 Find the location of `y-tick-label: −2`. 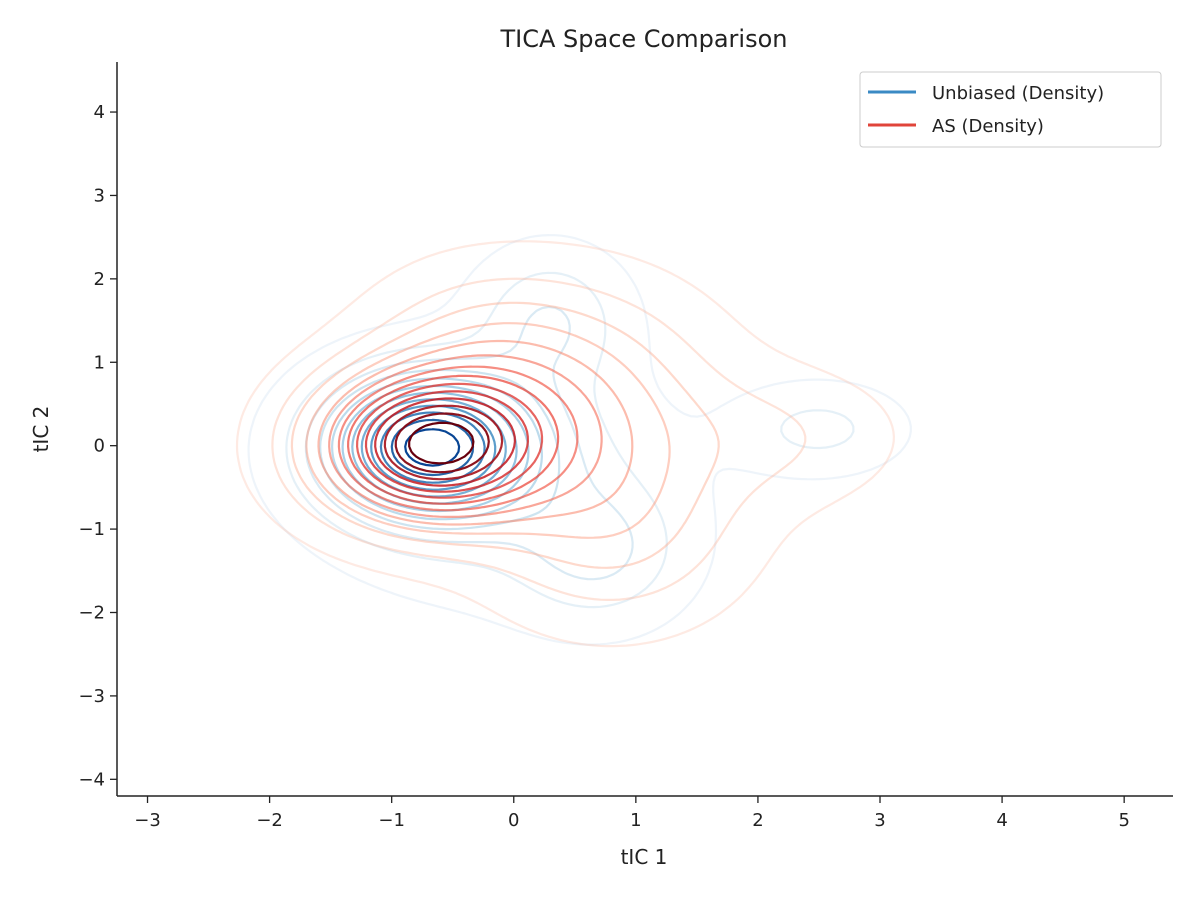

y-tick-label: −2 is located at coordinates (91, 613).